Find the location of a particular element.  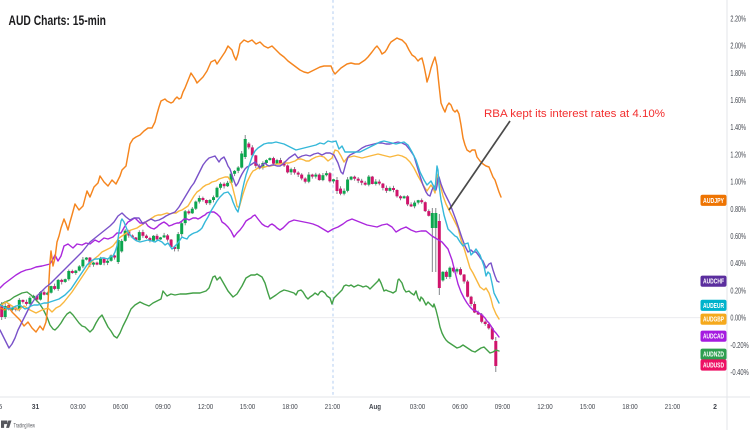

svg-text: -0.20% is located at coordinates (739, 345).